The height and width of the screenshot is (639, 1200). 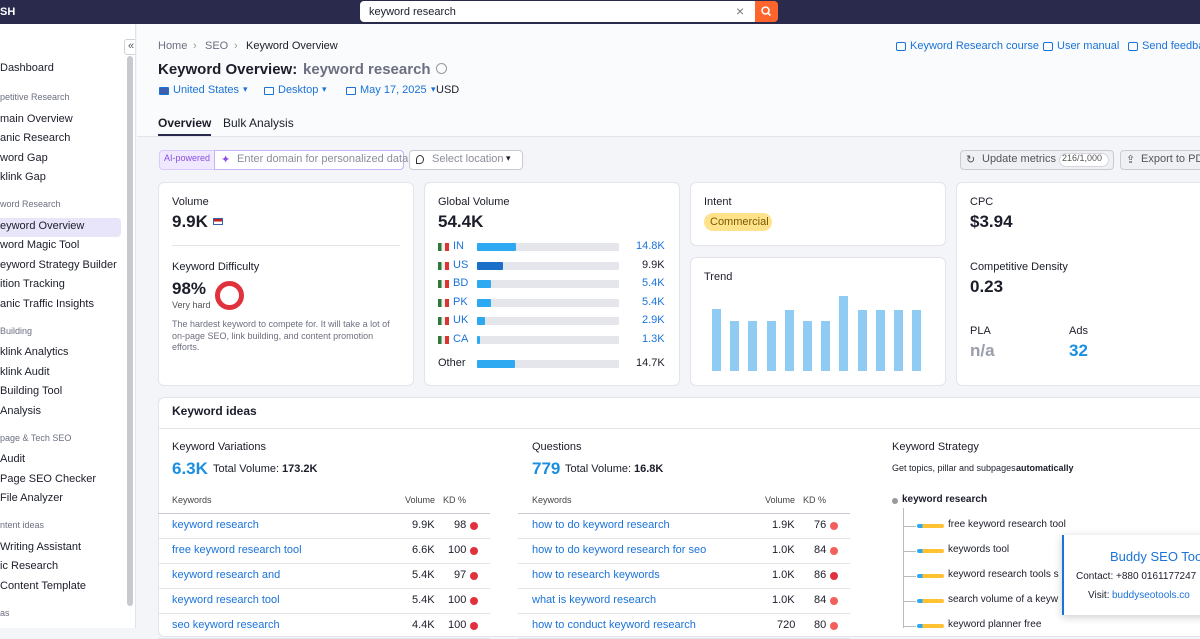 I want to click on country-code: PK, so click(x=460, y=301).